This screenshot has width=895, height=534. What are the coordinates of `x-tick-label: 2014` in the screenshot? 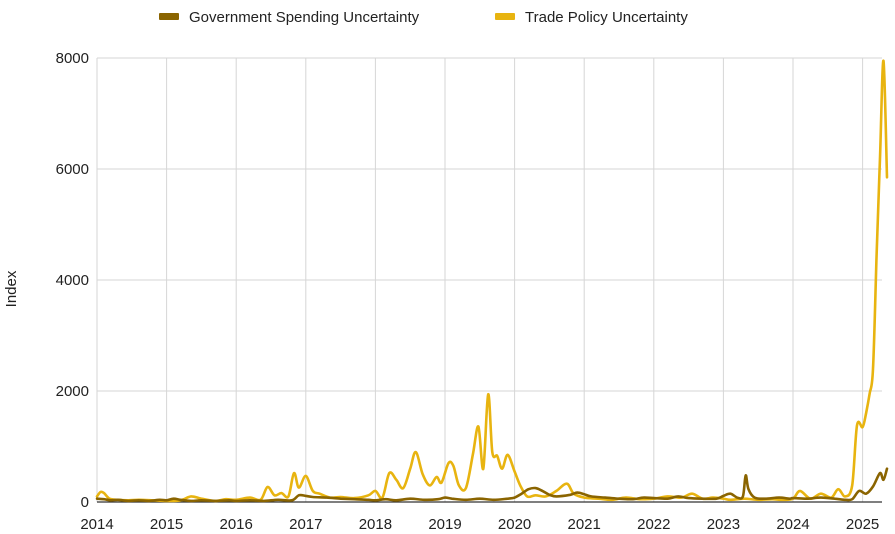 It's located at (96, 524).